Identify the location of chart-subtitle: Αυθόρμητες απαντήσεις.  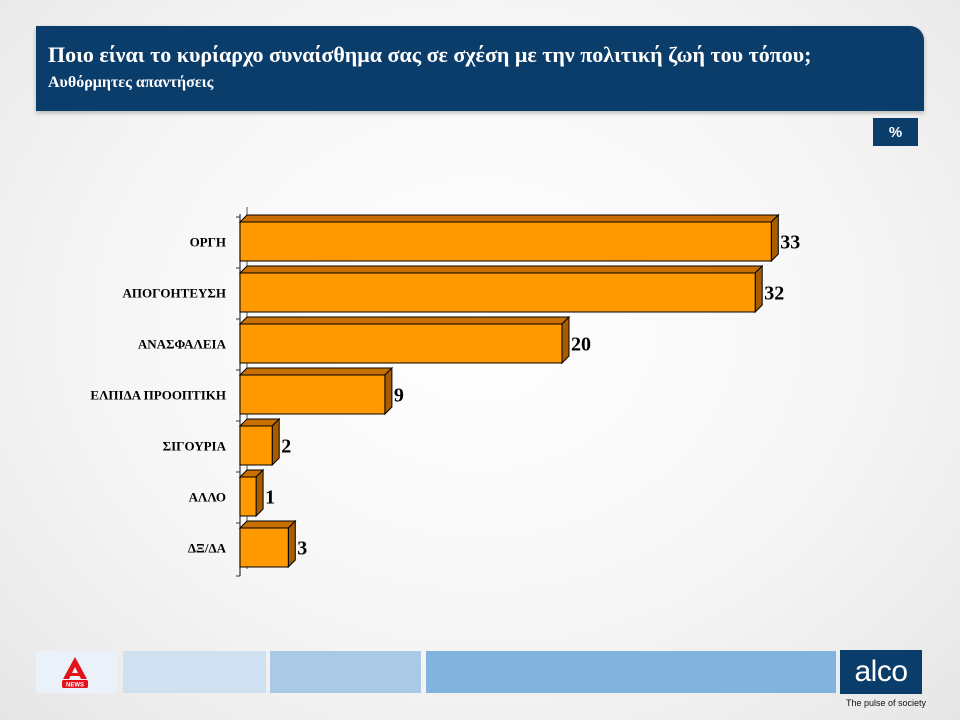
(131, 82).